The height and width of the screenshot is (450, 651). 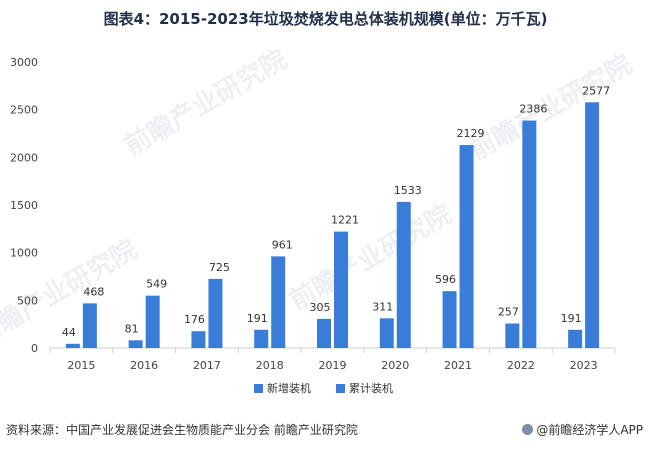 I want to click on x-tick-label: 2016, so click(x=144, y=365).